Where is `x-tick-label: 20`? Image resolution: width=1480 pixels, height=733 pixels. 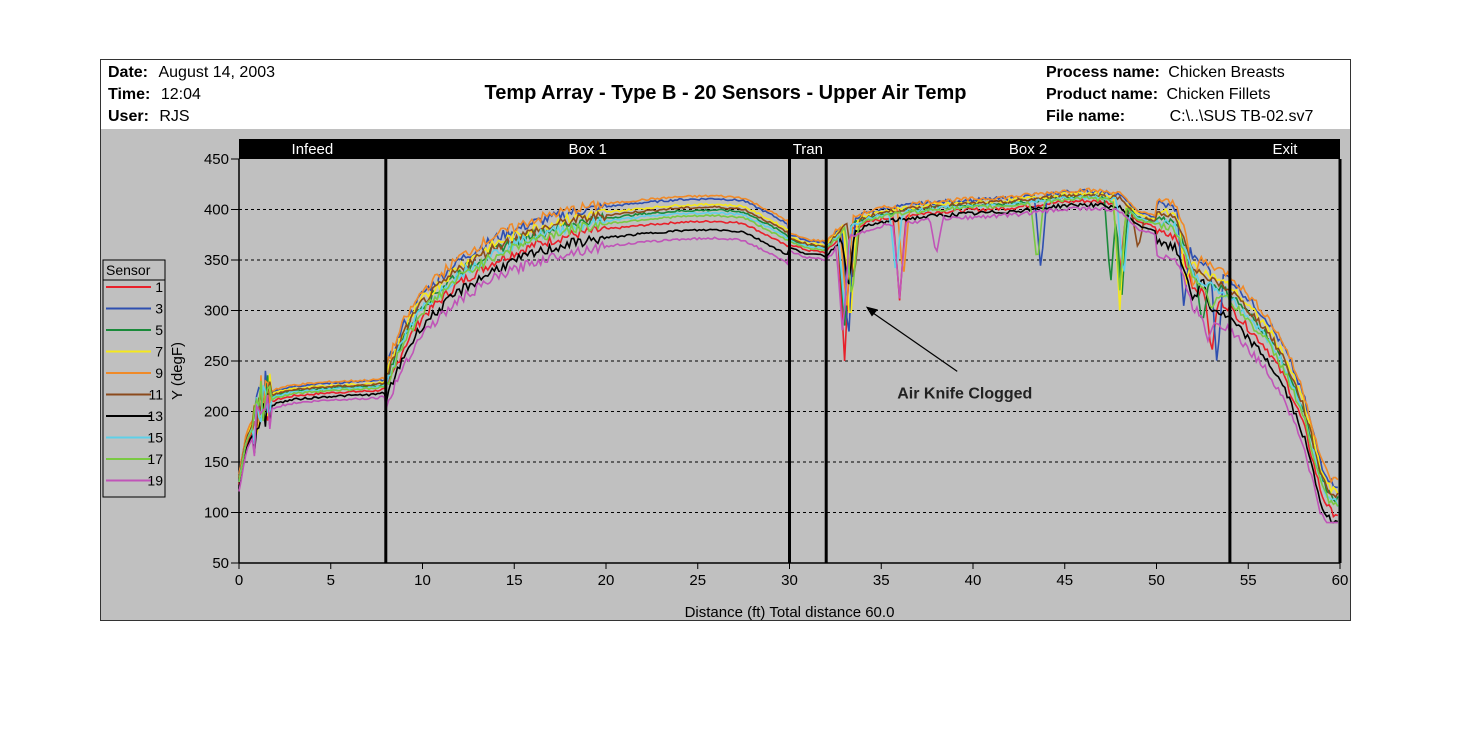
x-tick-label: 20 is located at coordinates (606, 580).